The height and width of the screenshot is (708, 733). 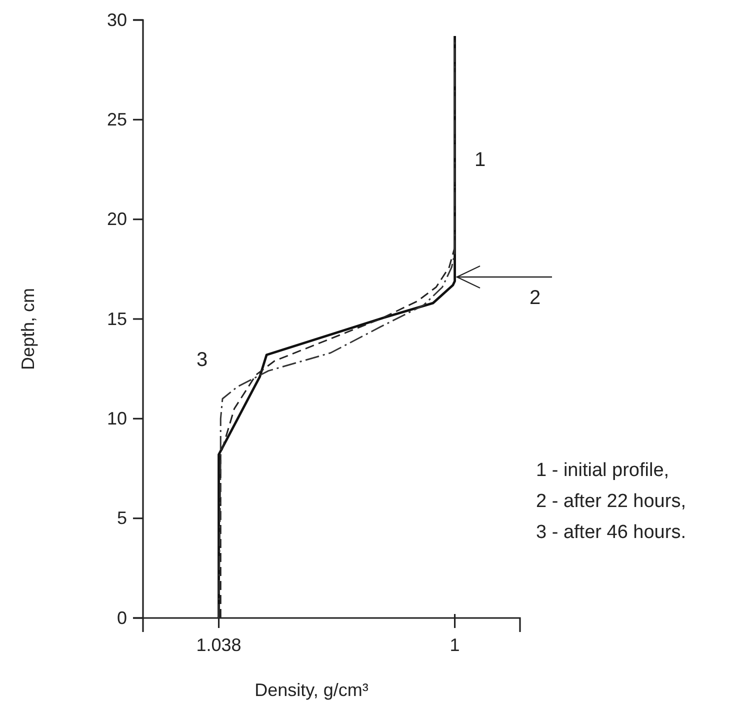 What do you see at coordinates (202, 360) in the screenshot?
I see `series-label: 3` at bounding box center [202, 360].